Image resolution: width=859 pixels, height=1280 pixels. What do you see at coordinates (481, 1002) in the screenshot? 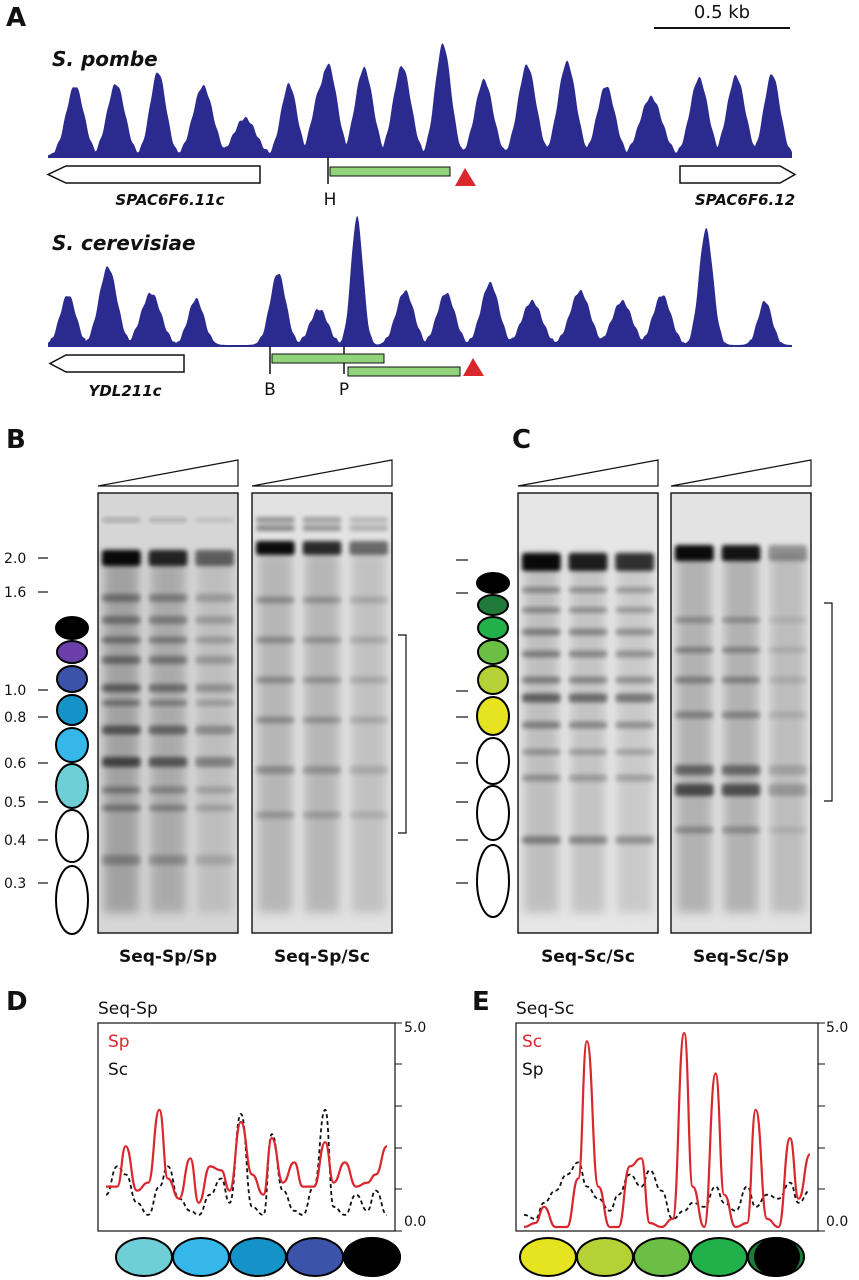
I see `panel-label-e: E` at bounding box center [481, 1002].